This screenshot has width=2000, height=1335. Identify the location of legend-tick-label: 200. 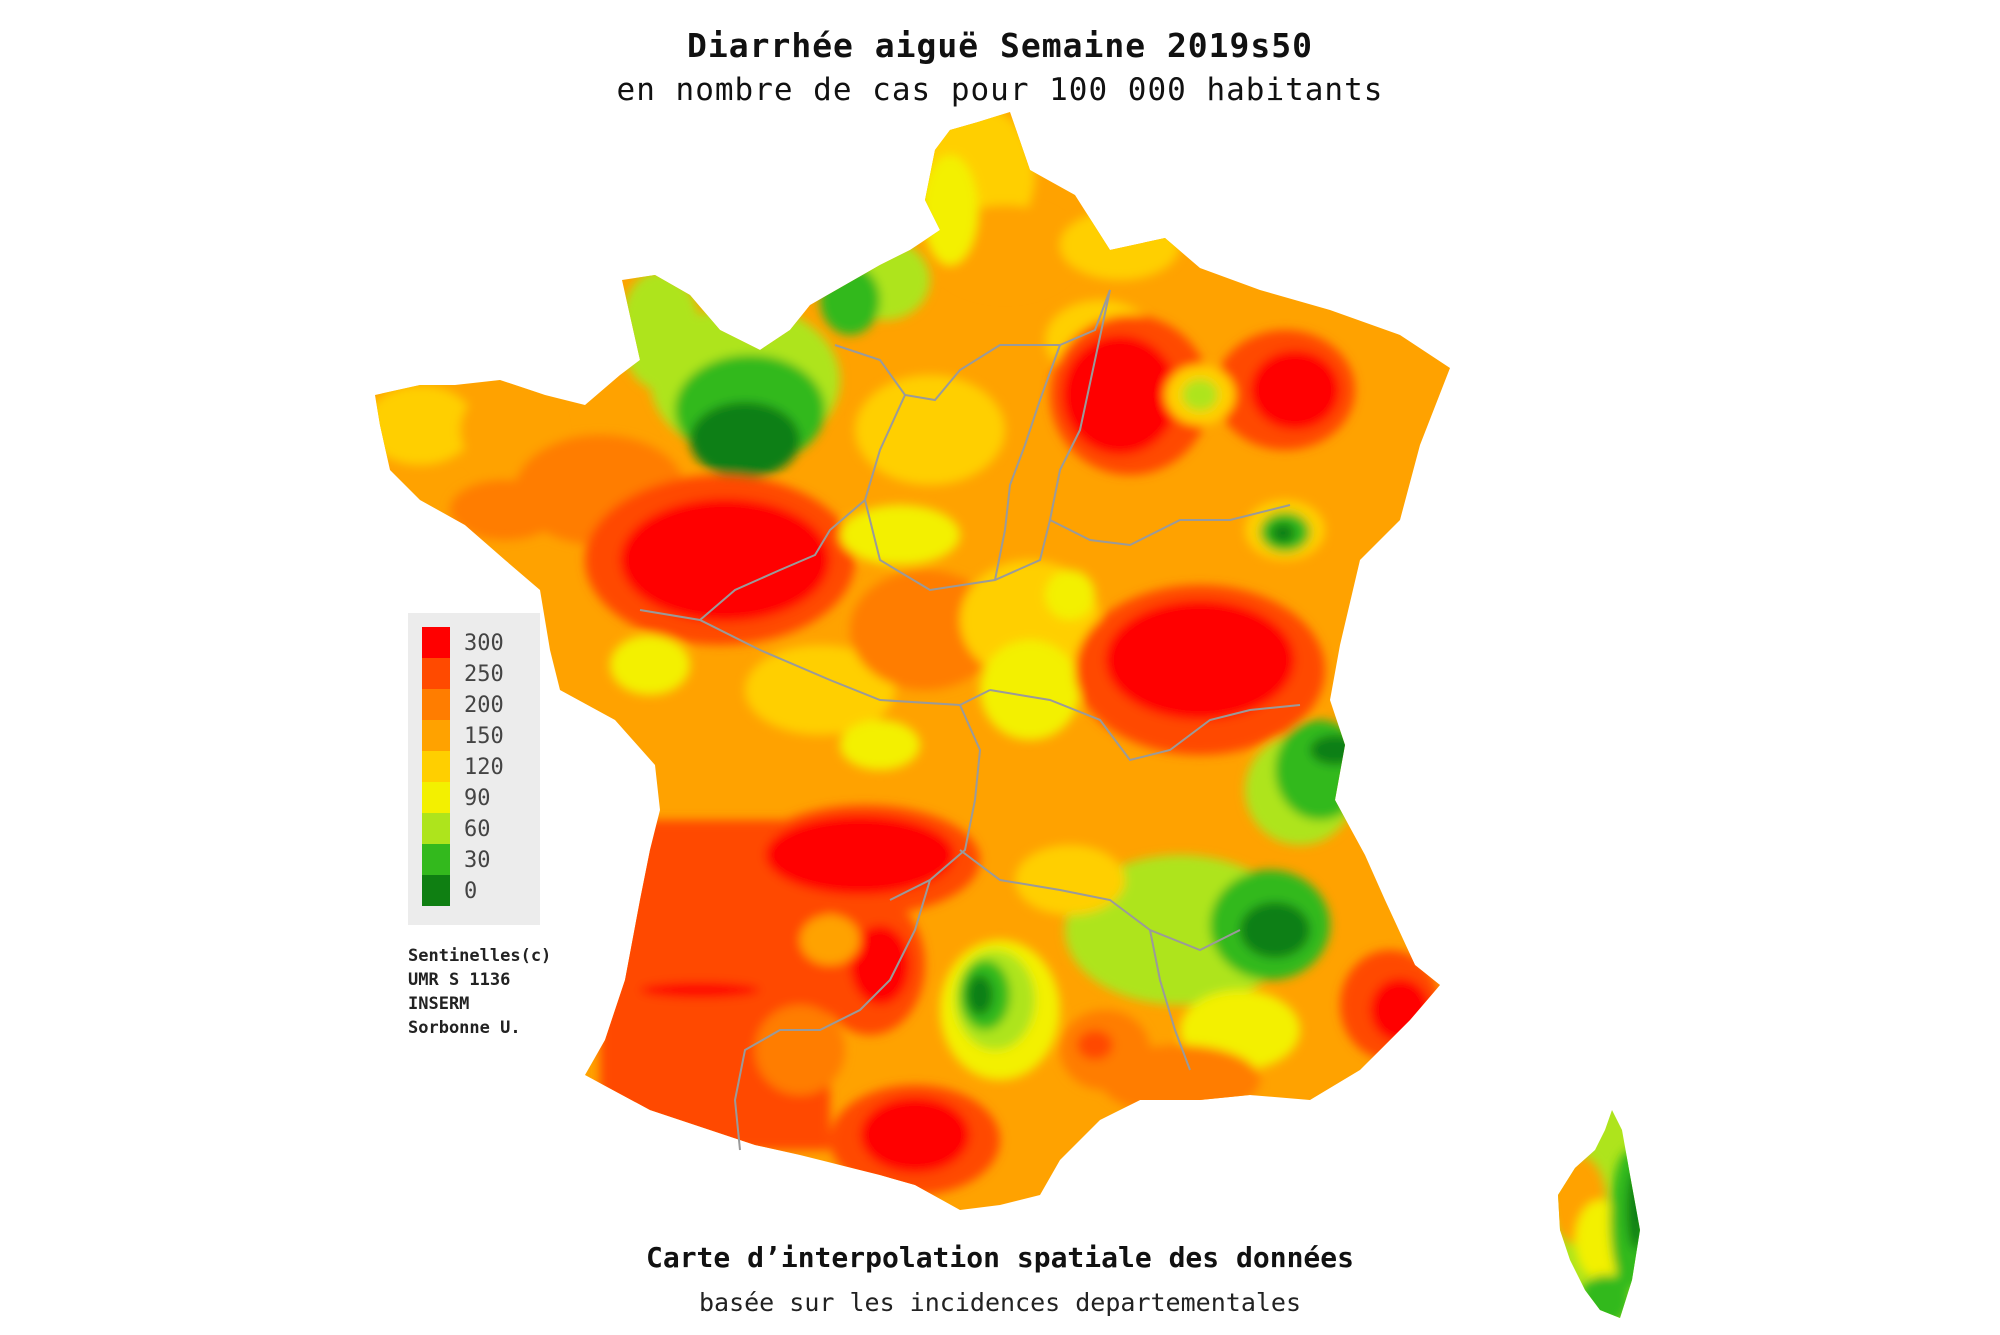
(484, 705).